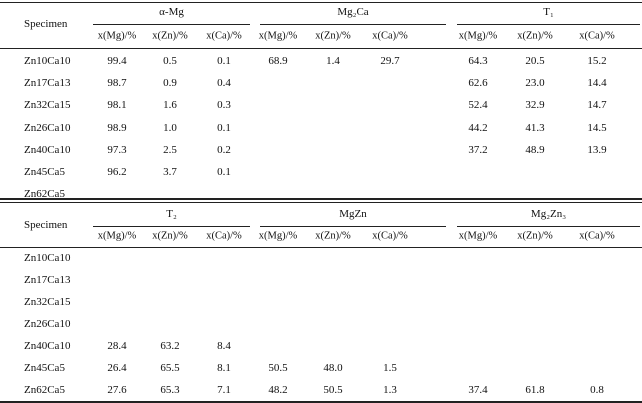 This screenshot has width=642, height=403. Describe the element at coordinates (597, 83) in the screenshot. I see `value-cell: 14.4` at that location.